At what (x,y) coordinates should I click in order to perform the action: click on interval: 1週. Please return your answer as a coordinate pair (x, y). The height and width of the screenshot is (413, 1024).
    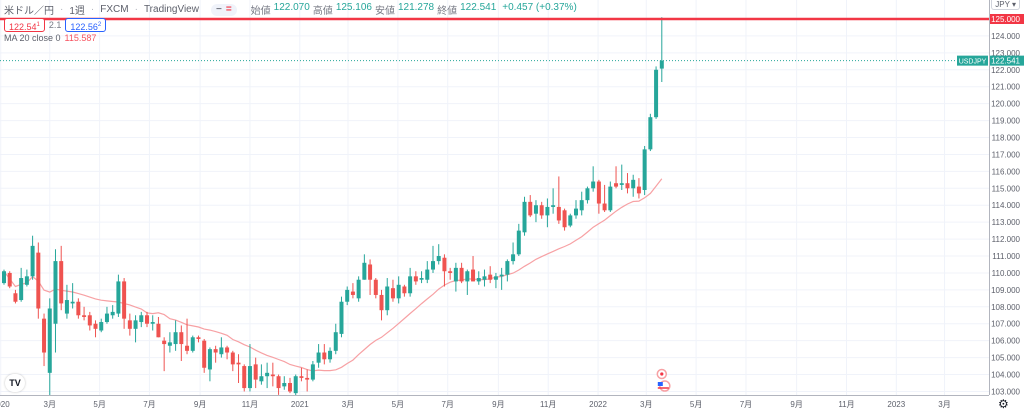
    Looking at the image, I should click on (77, 11).